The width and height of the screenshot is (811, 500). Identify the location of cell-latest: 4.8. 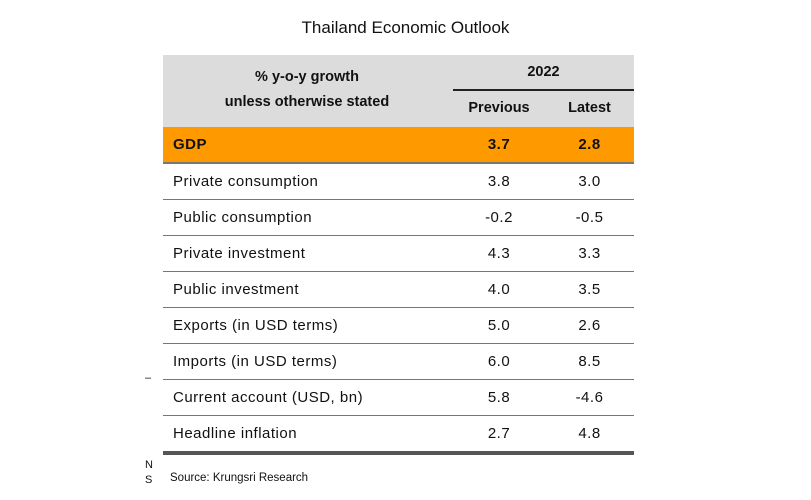
(589, 433).